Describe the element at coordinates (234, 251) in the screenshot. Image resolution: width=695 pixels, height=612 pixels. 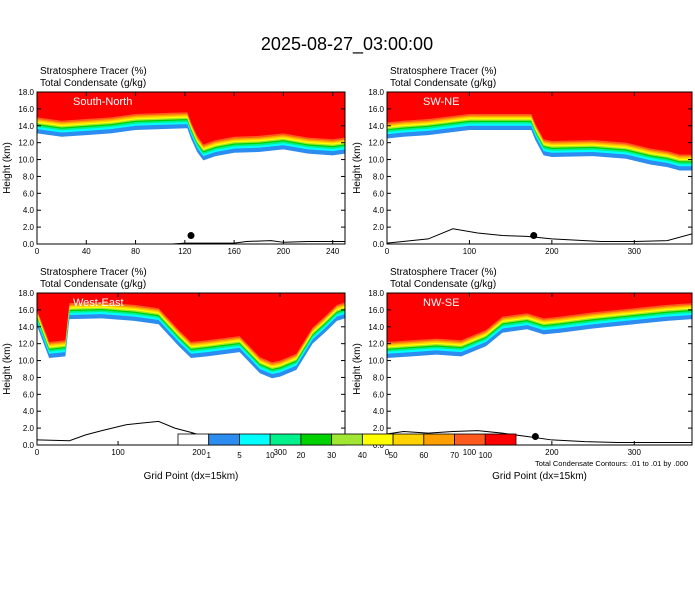
I see `x-tick-label: 160` at that location.